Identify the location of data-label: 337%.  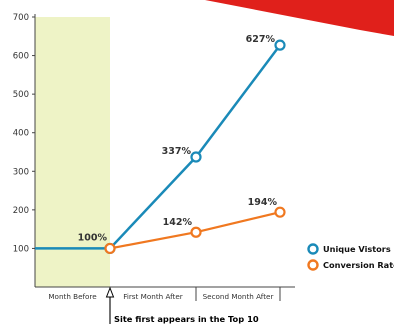
(177, 151).